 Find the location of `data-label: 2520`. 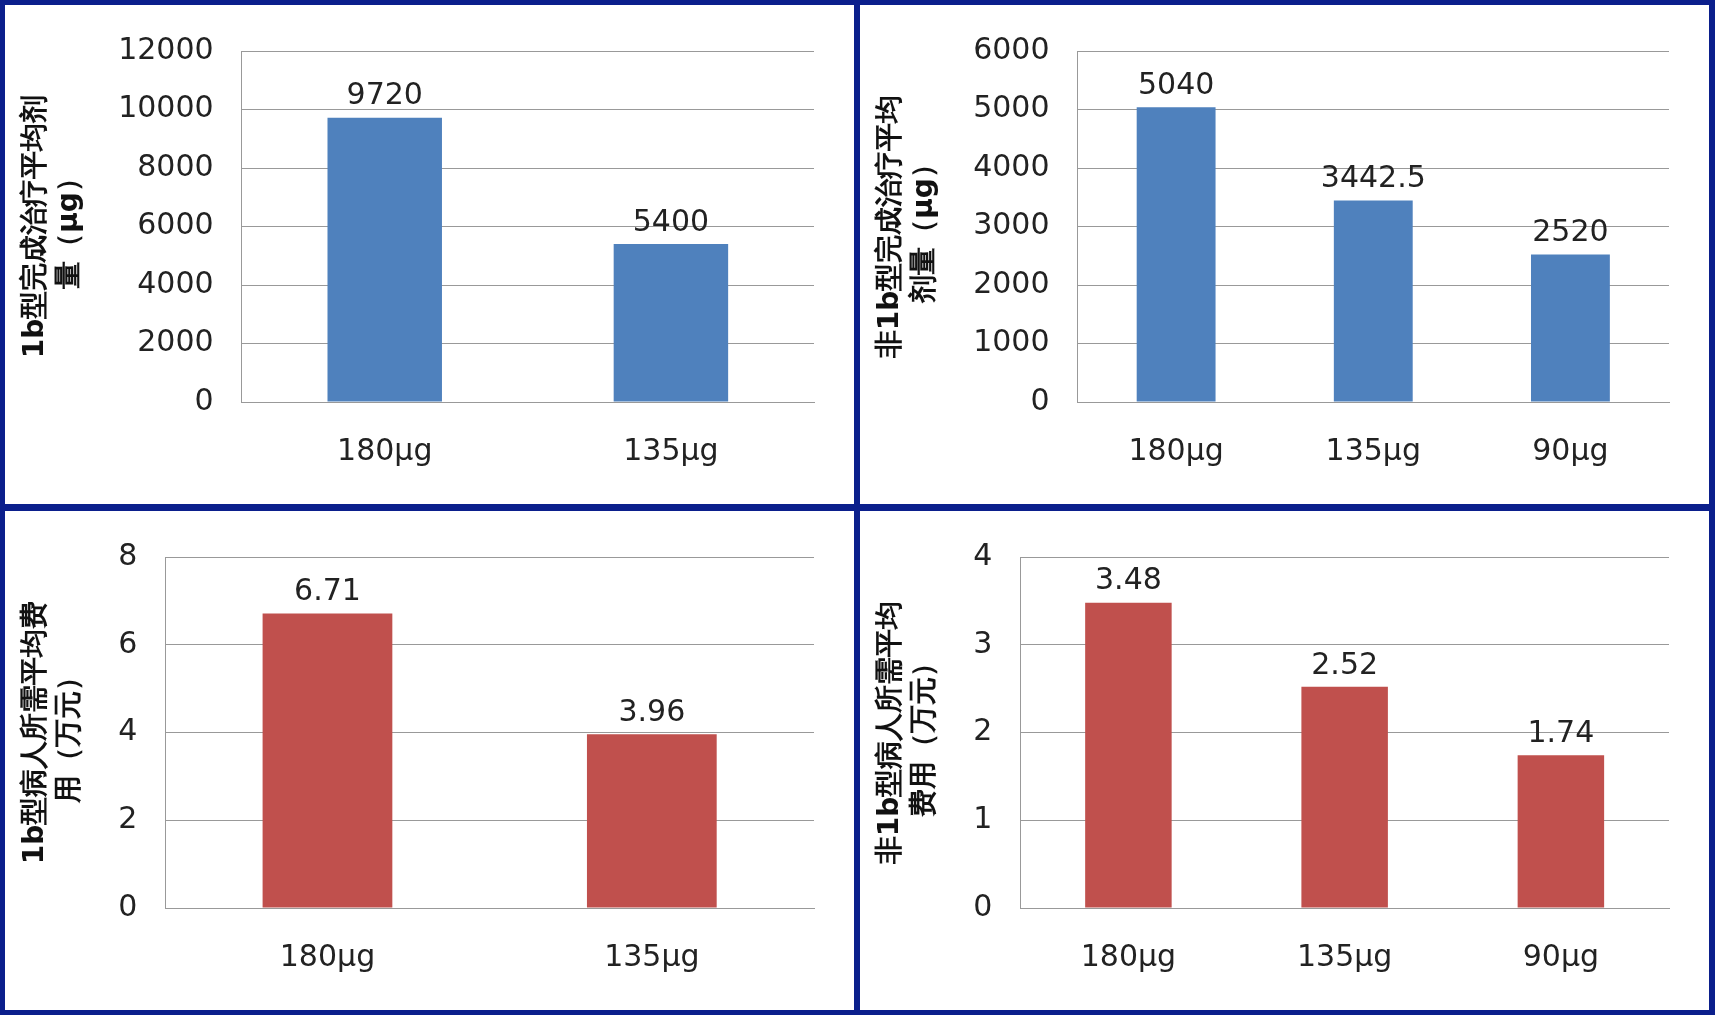

data-label: 2520 is located at coordinates (1570, 231).